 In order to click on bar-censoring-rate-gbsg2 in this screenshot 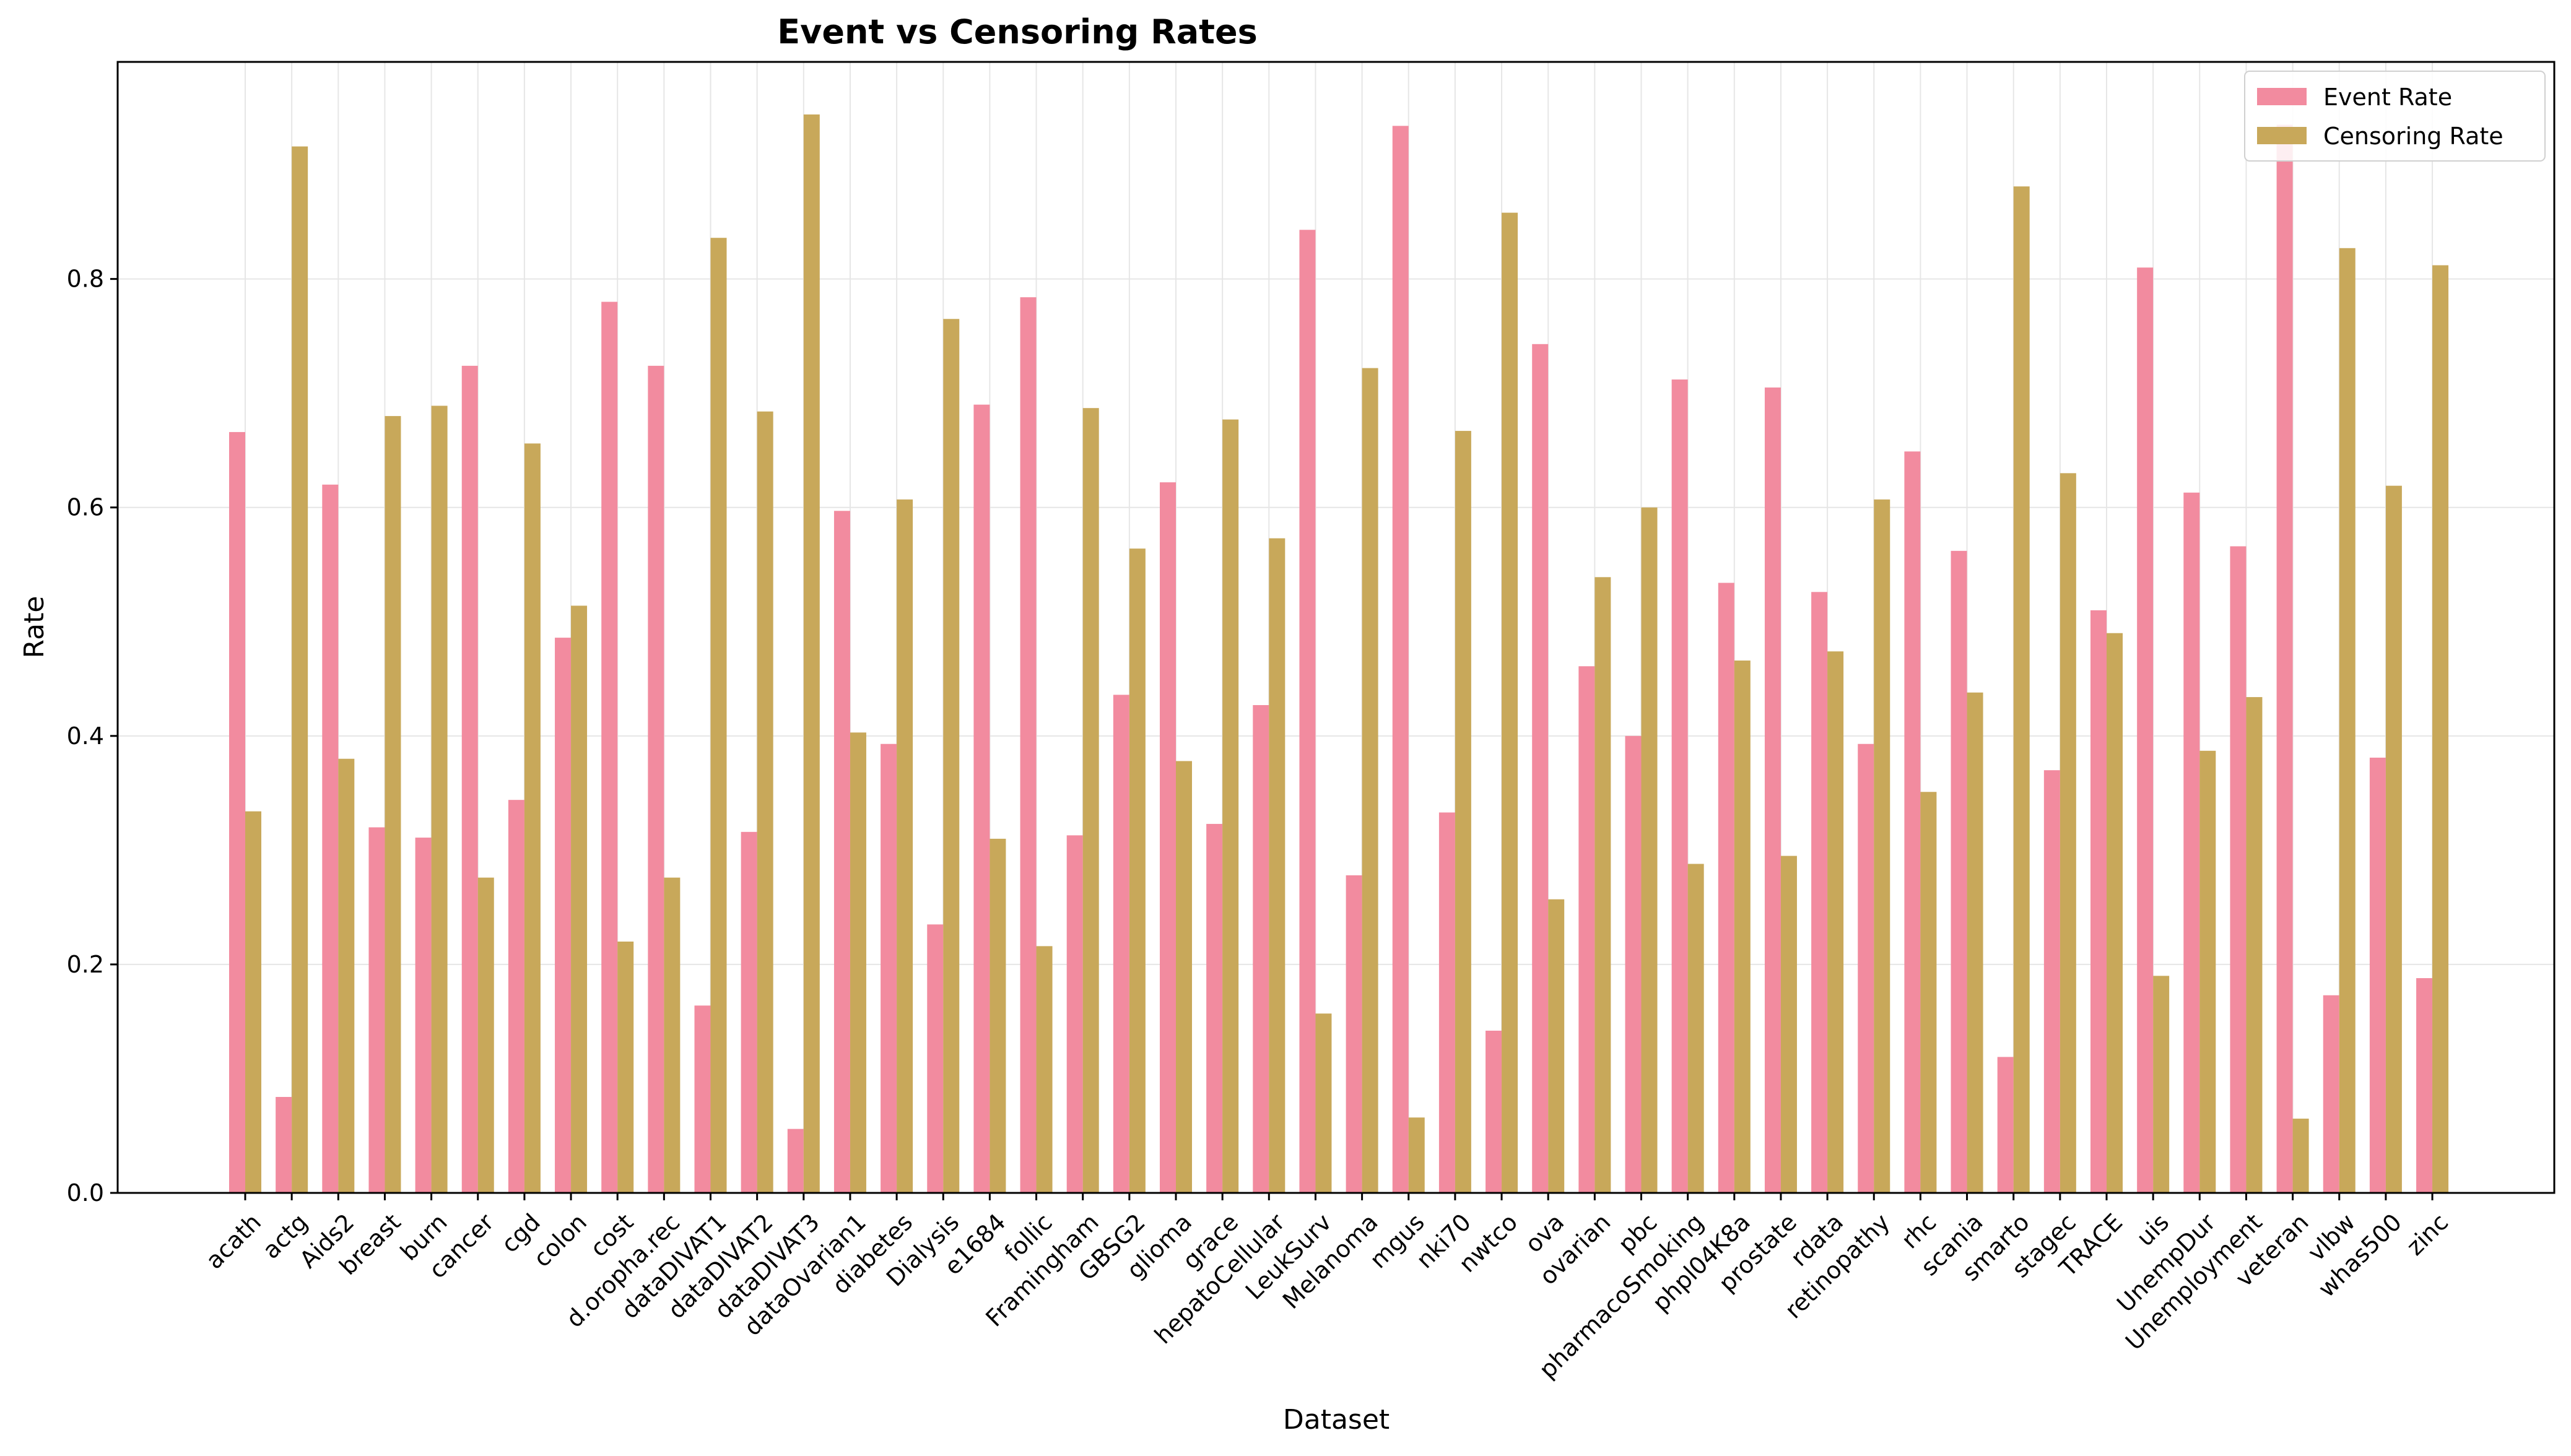, I will do `click(1137, 871)`.